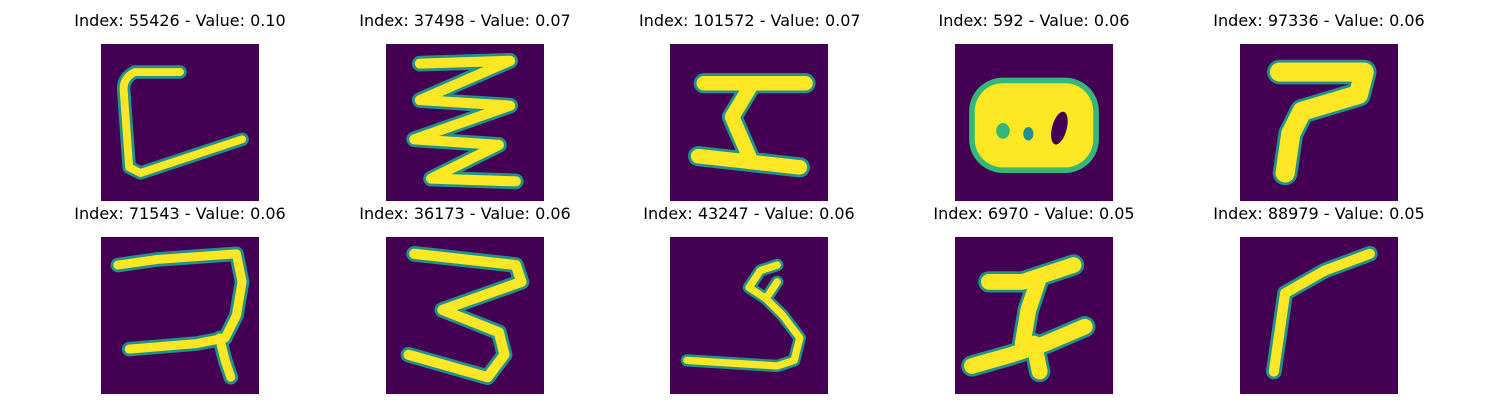 This screenshot has height=400, width=1500. I want to click on tile-3: Index: 101572 - Value: 0.07, so click(750, 105).